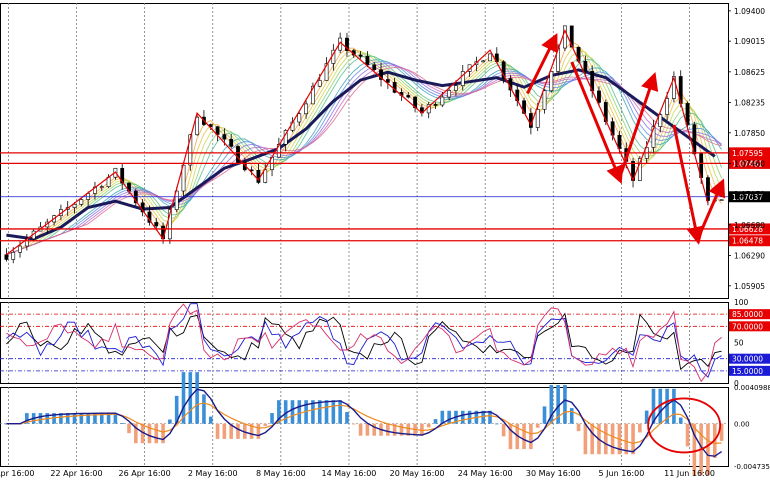 The image size is (770, 485). Describe the element at coordinates (749, 41) in the screenshot. I see `y-tick-label: 1.09015` at that location.